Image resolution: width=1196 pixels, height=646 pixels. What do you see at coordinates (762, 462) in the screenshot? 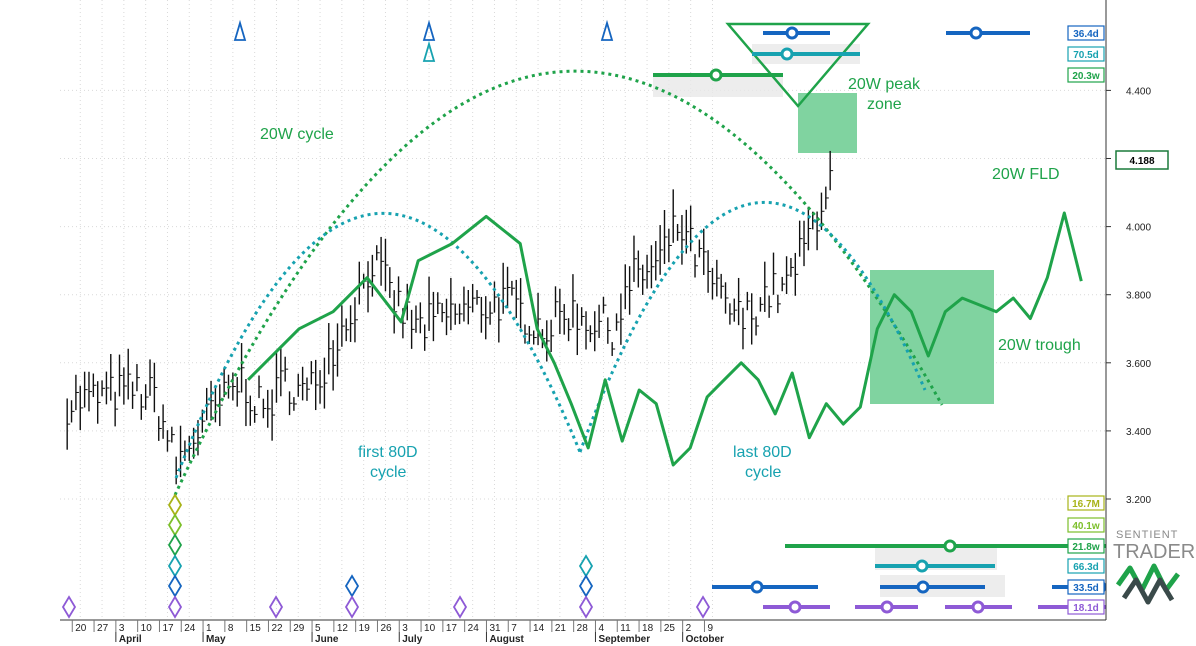
I see `annotation-last-80d-cycle: last 80D cycle` at bounding box center [762, 462].